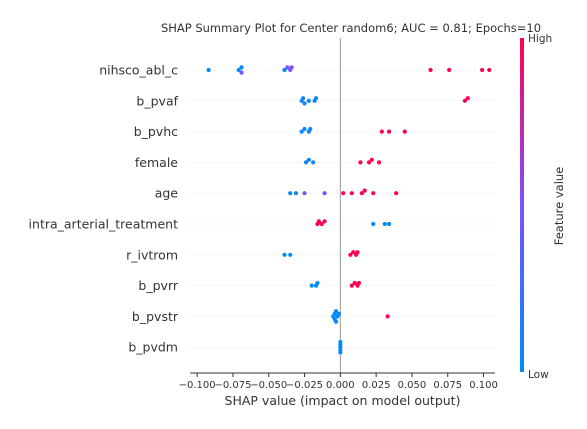  I want to click on x-tick-label: 0.050, so click(412, 385).